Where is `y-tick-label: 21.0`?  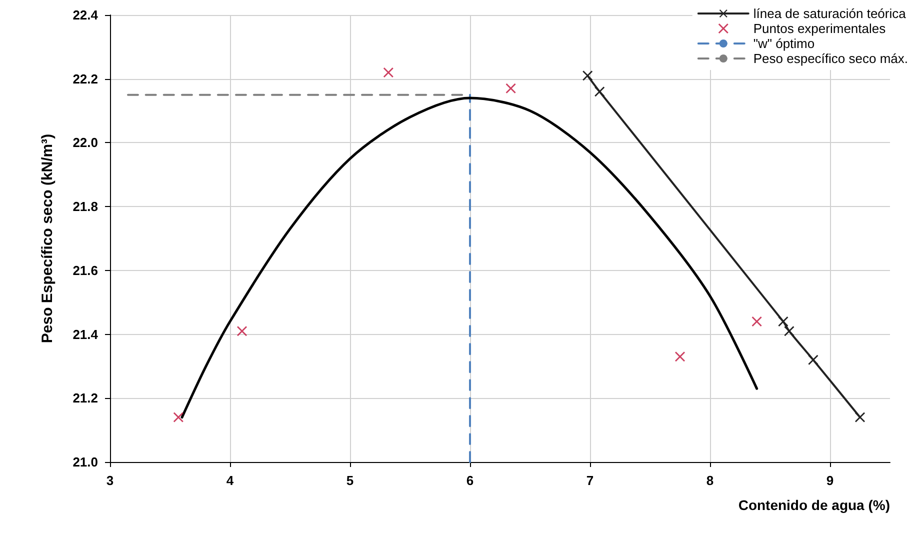 y-tick-label: 21.0 is located at coordinates (85, 462).